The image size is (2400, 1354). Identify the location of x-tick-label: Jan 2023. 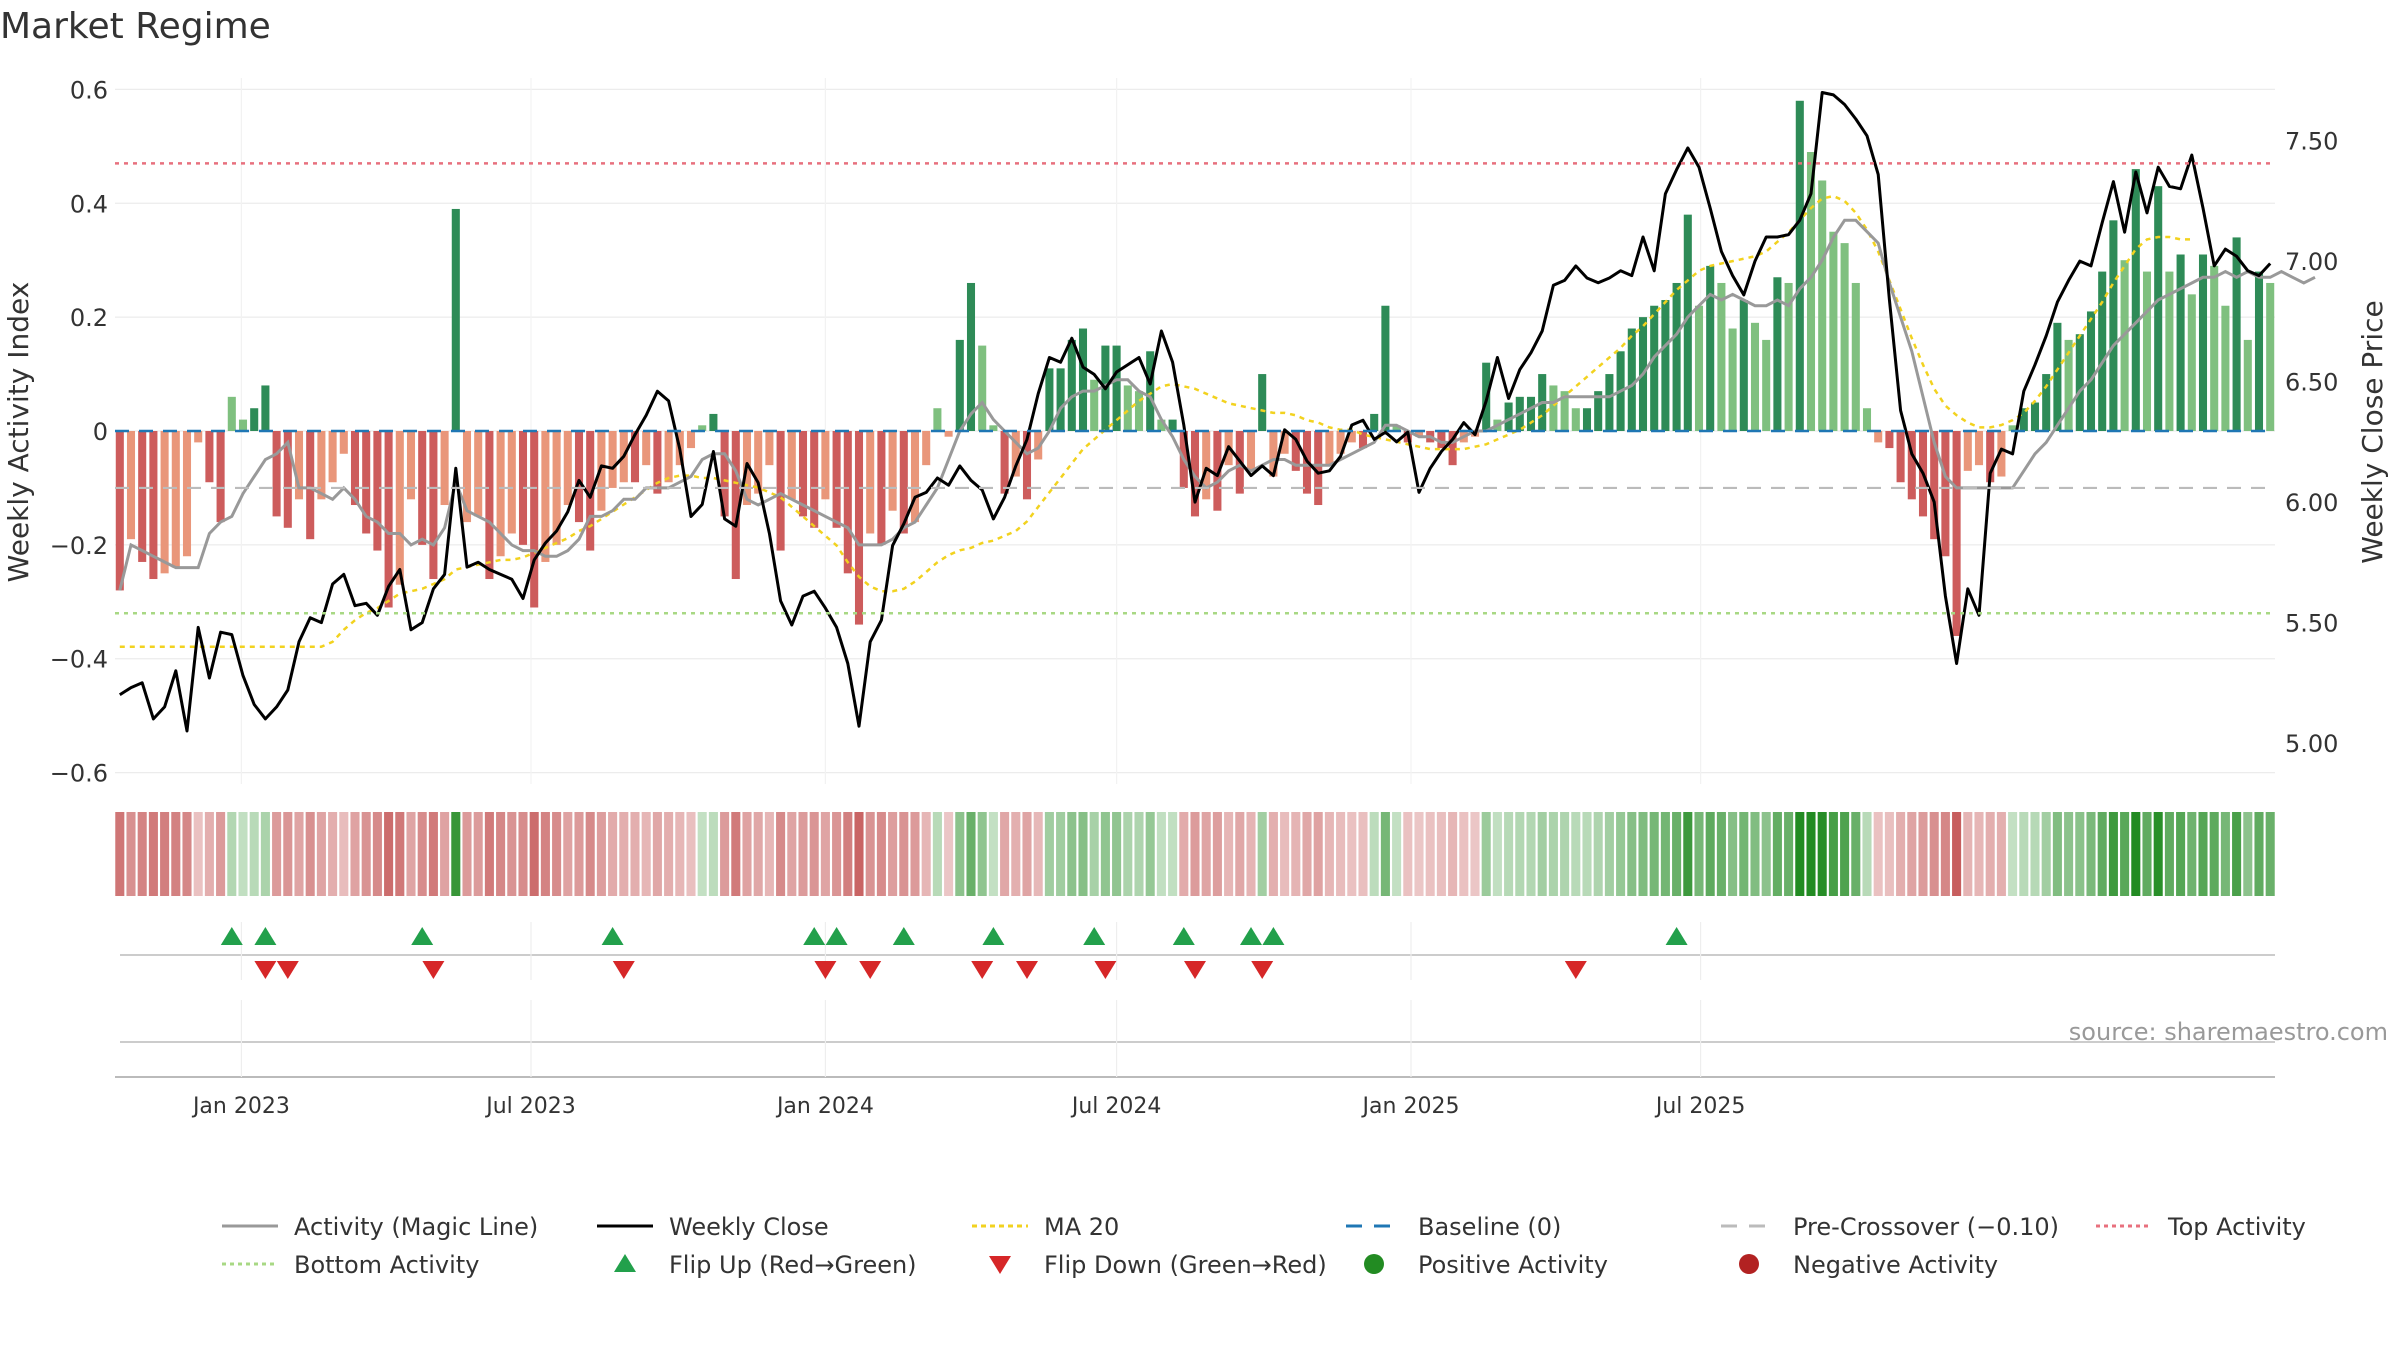
(240, 1106).